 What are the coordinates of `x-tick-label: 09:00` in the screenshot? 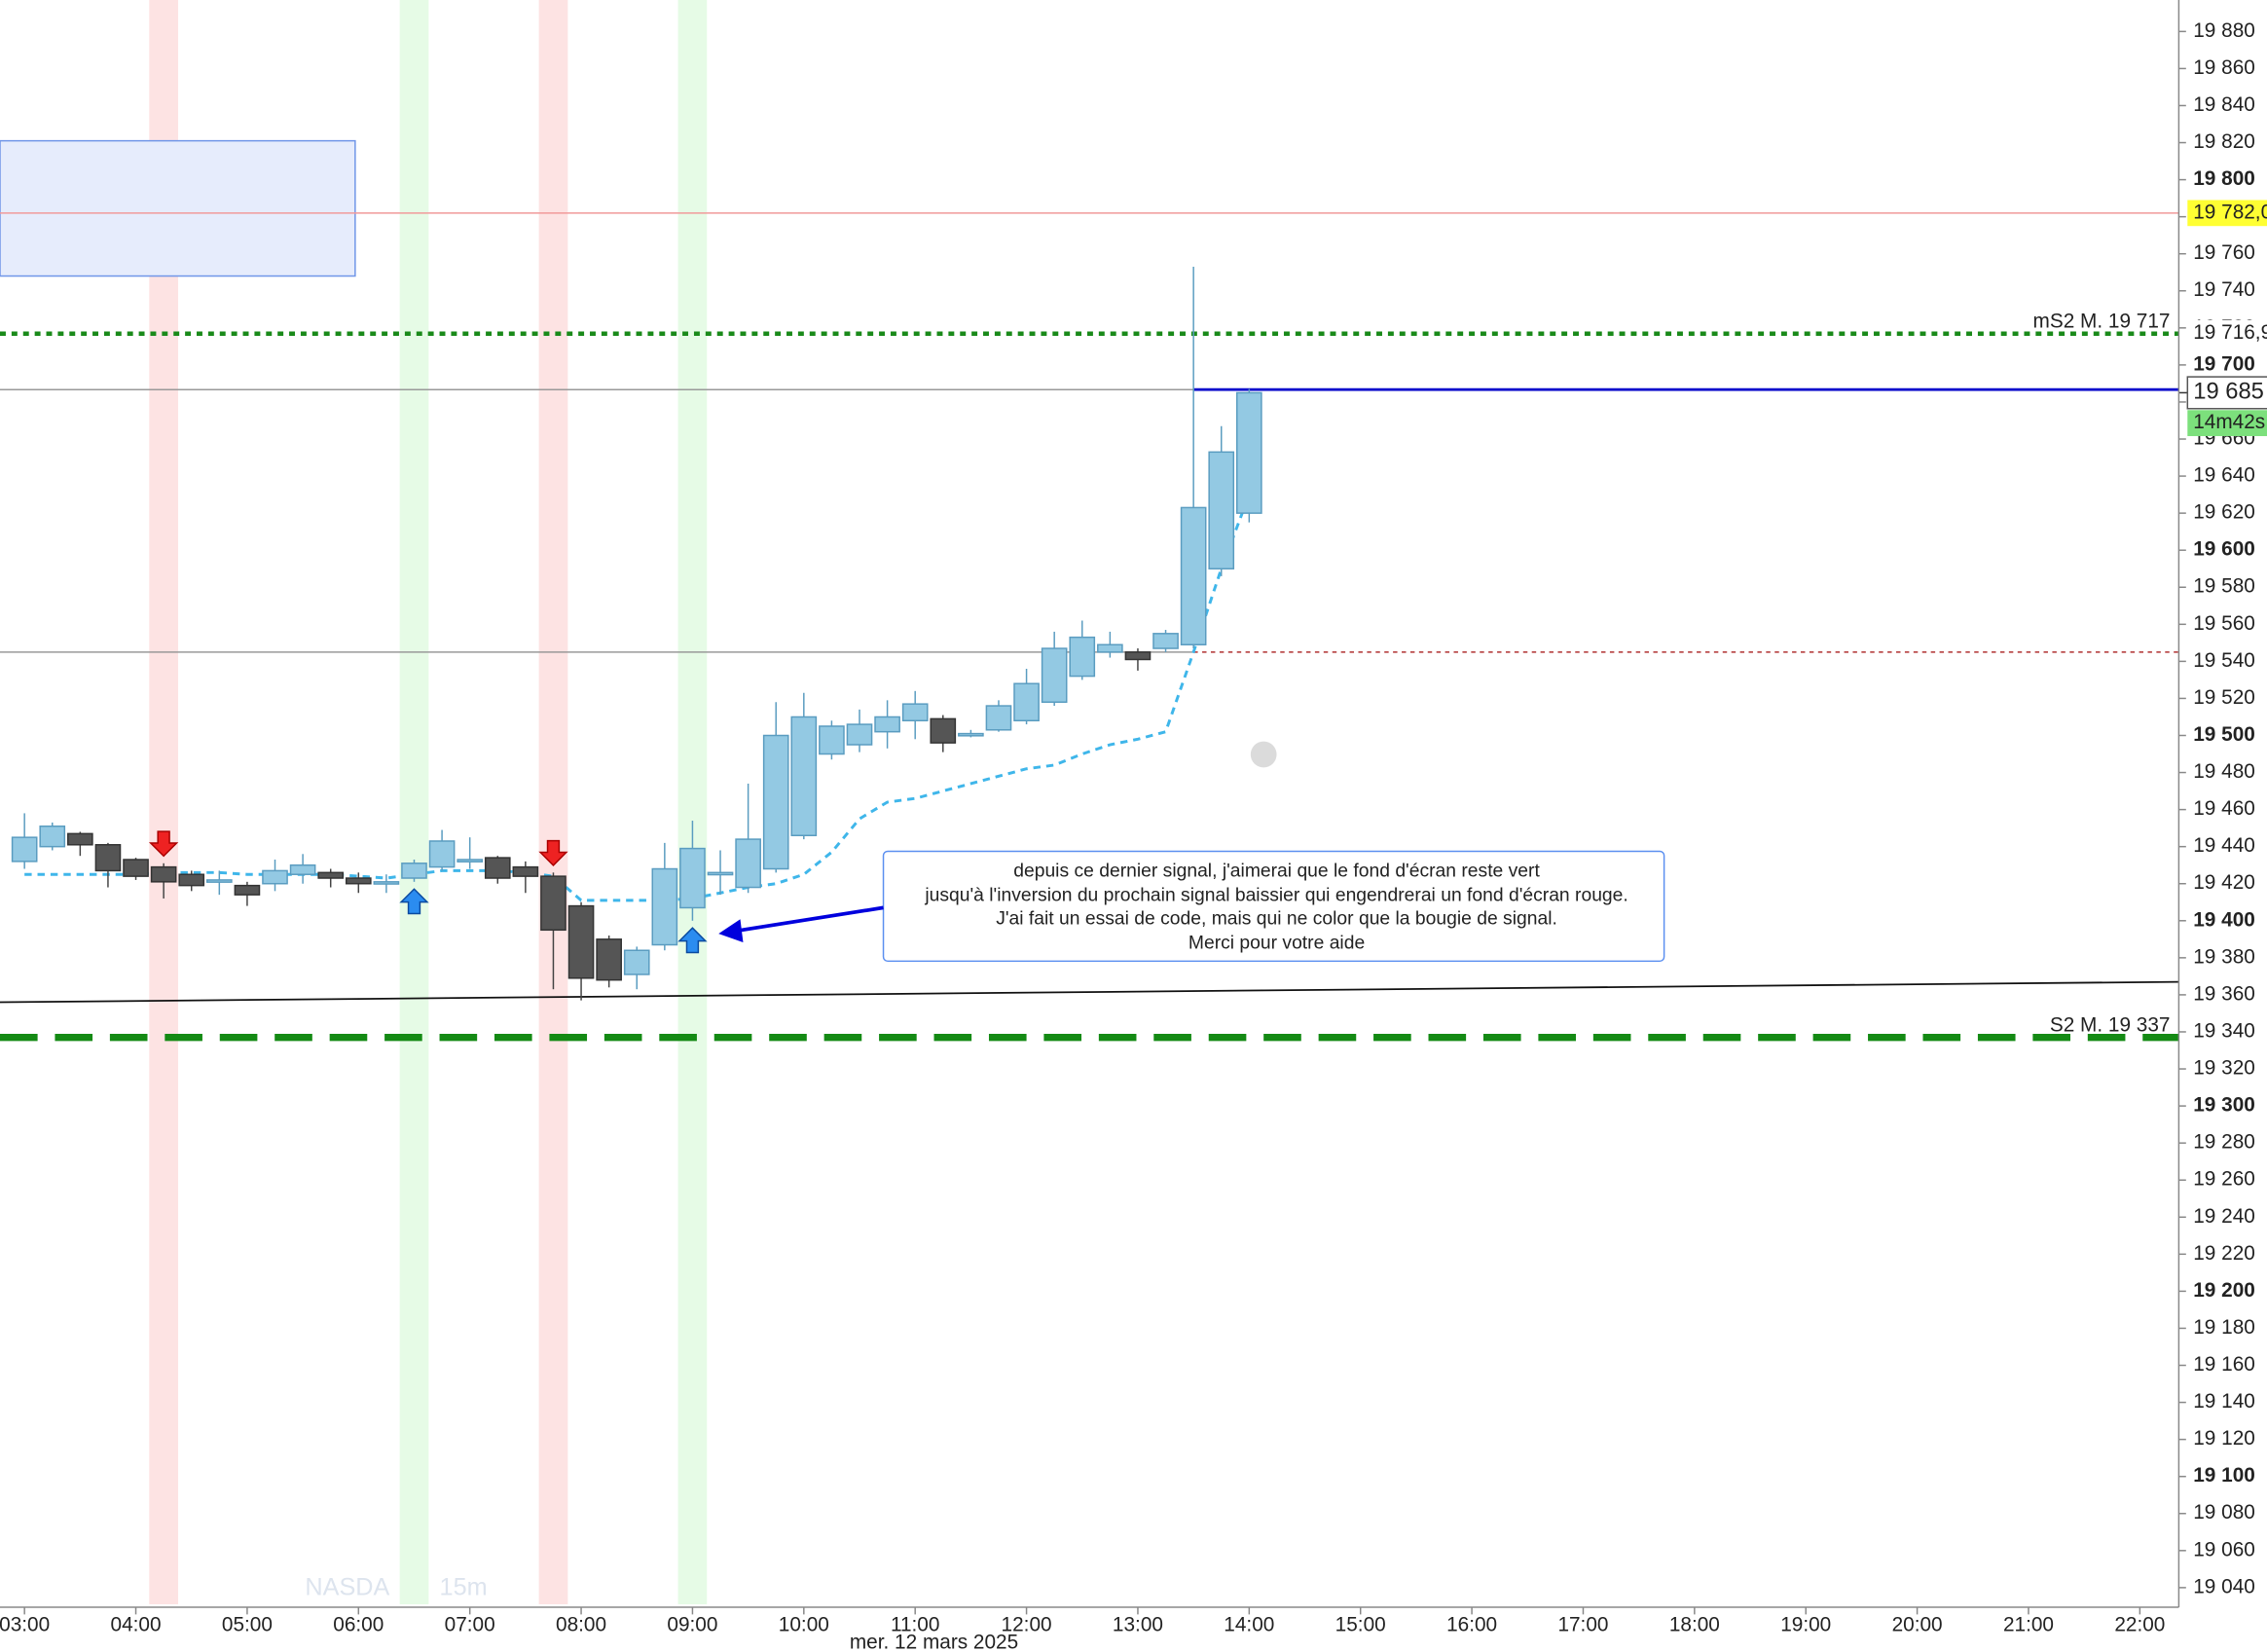 It's located at (692, 1625).